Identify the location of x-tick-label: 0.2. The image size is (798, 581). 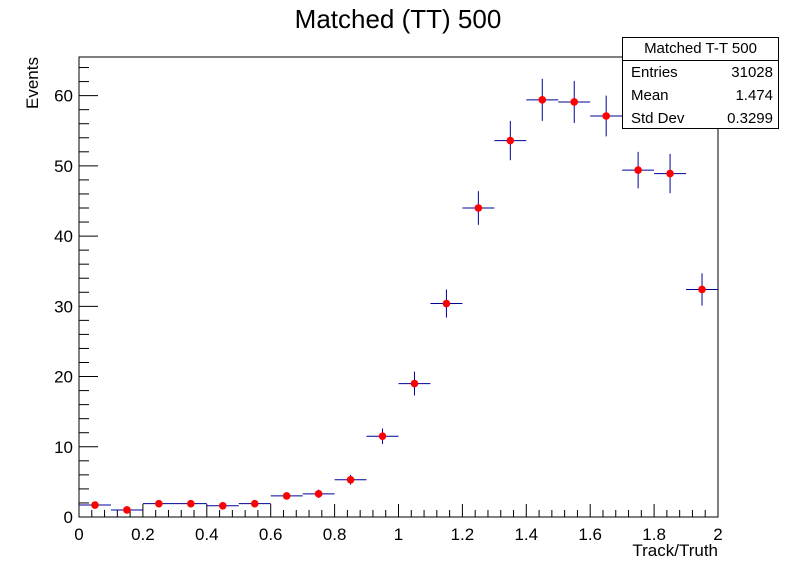
(143, 534).